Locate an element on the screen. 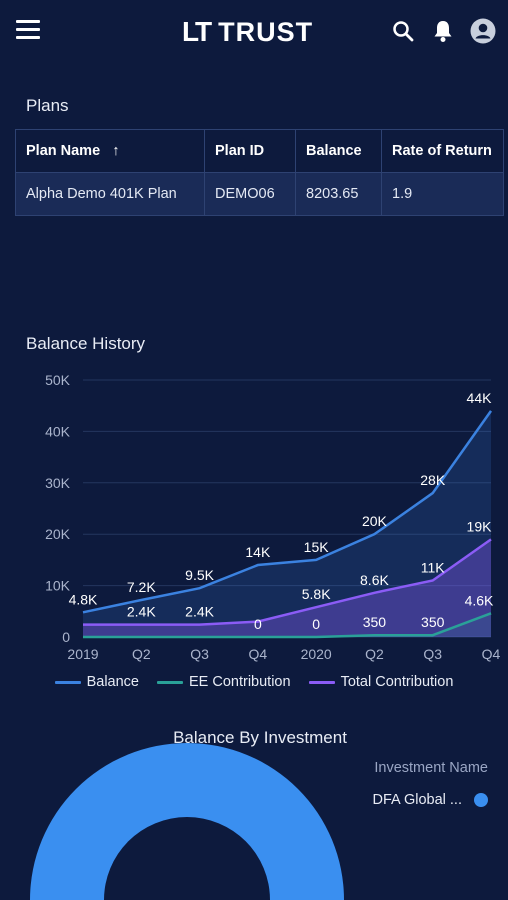 The image size is (508, 900). area-total-contribution is located at coordinates (287, 588).